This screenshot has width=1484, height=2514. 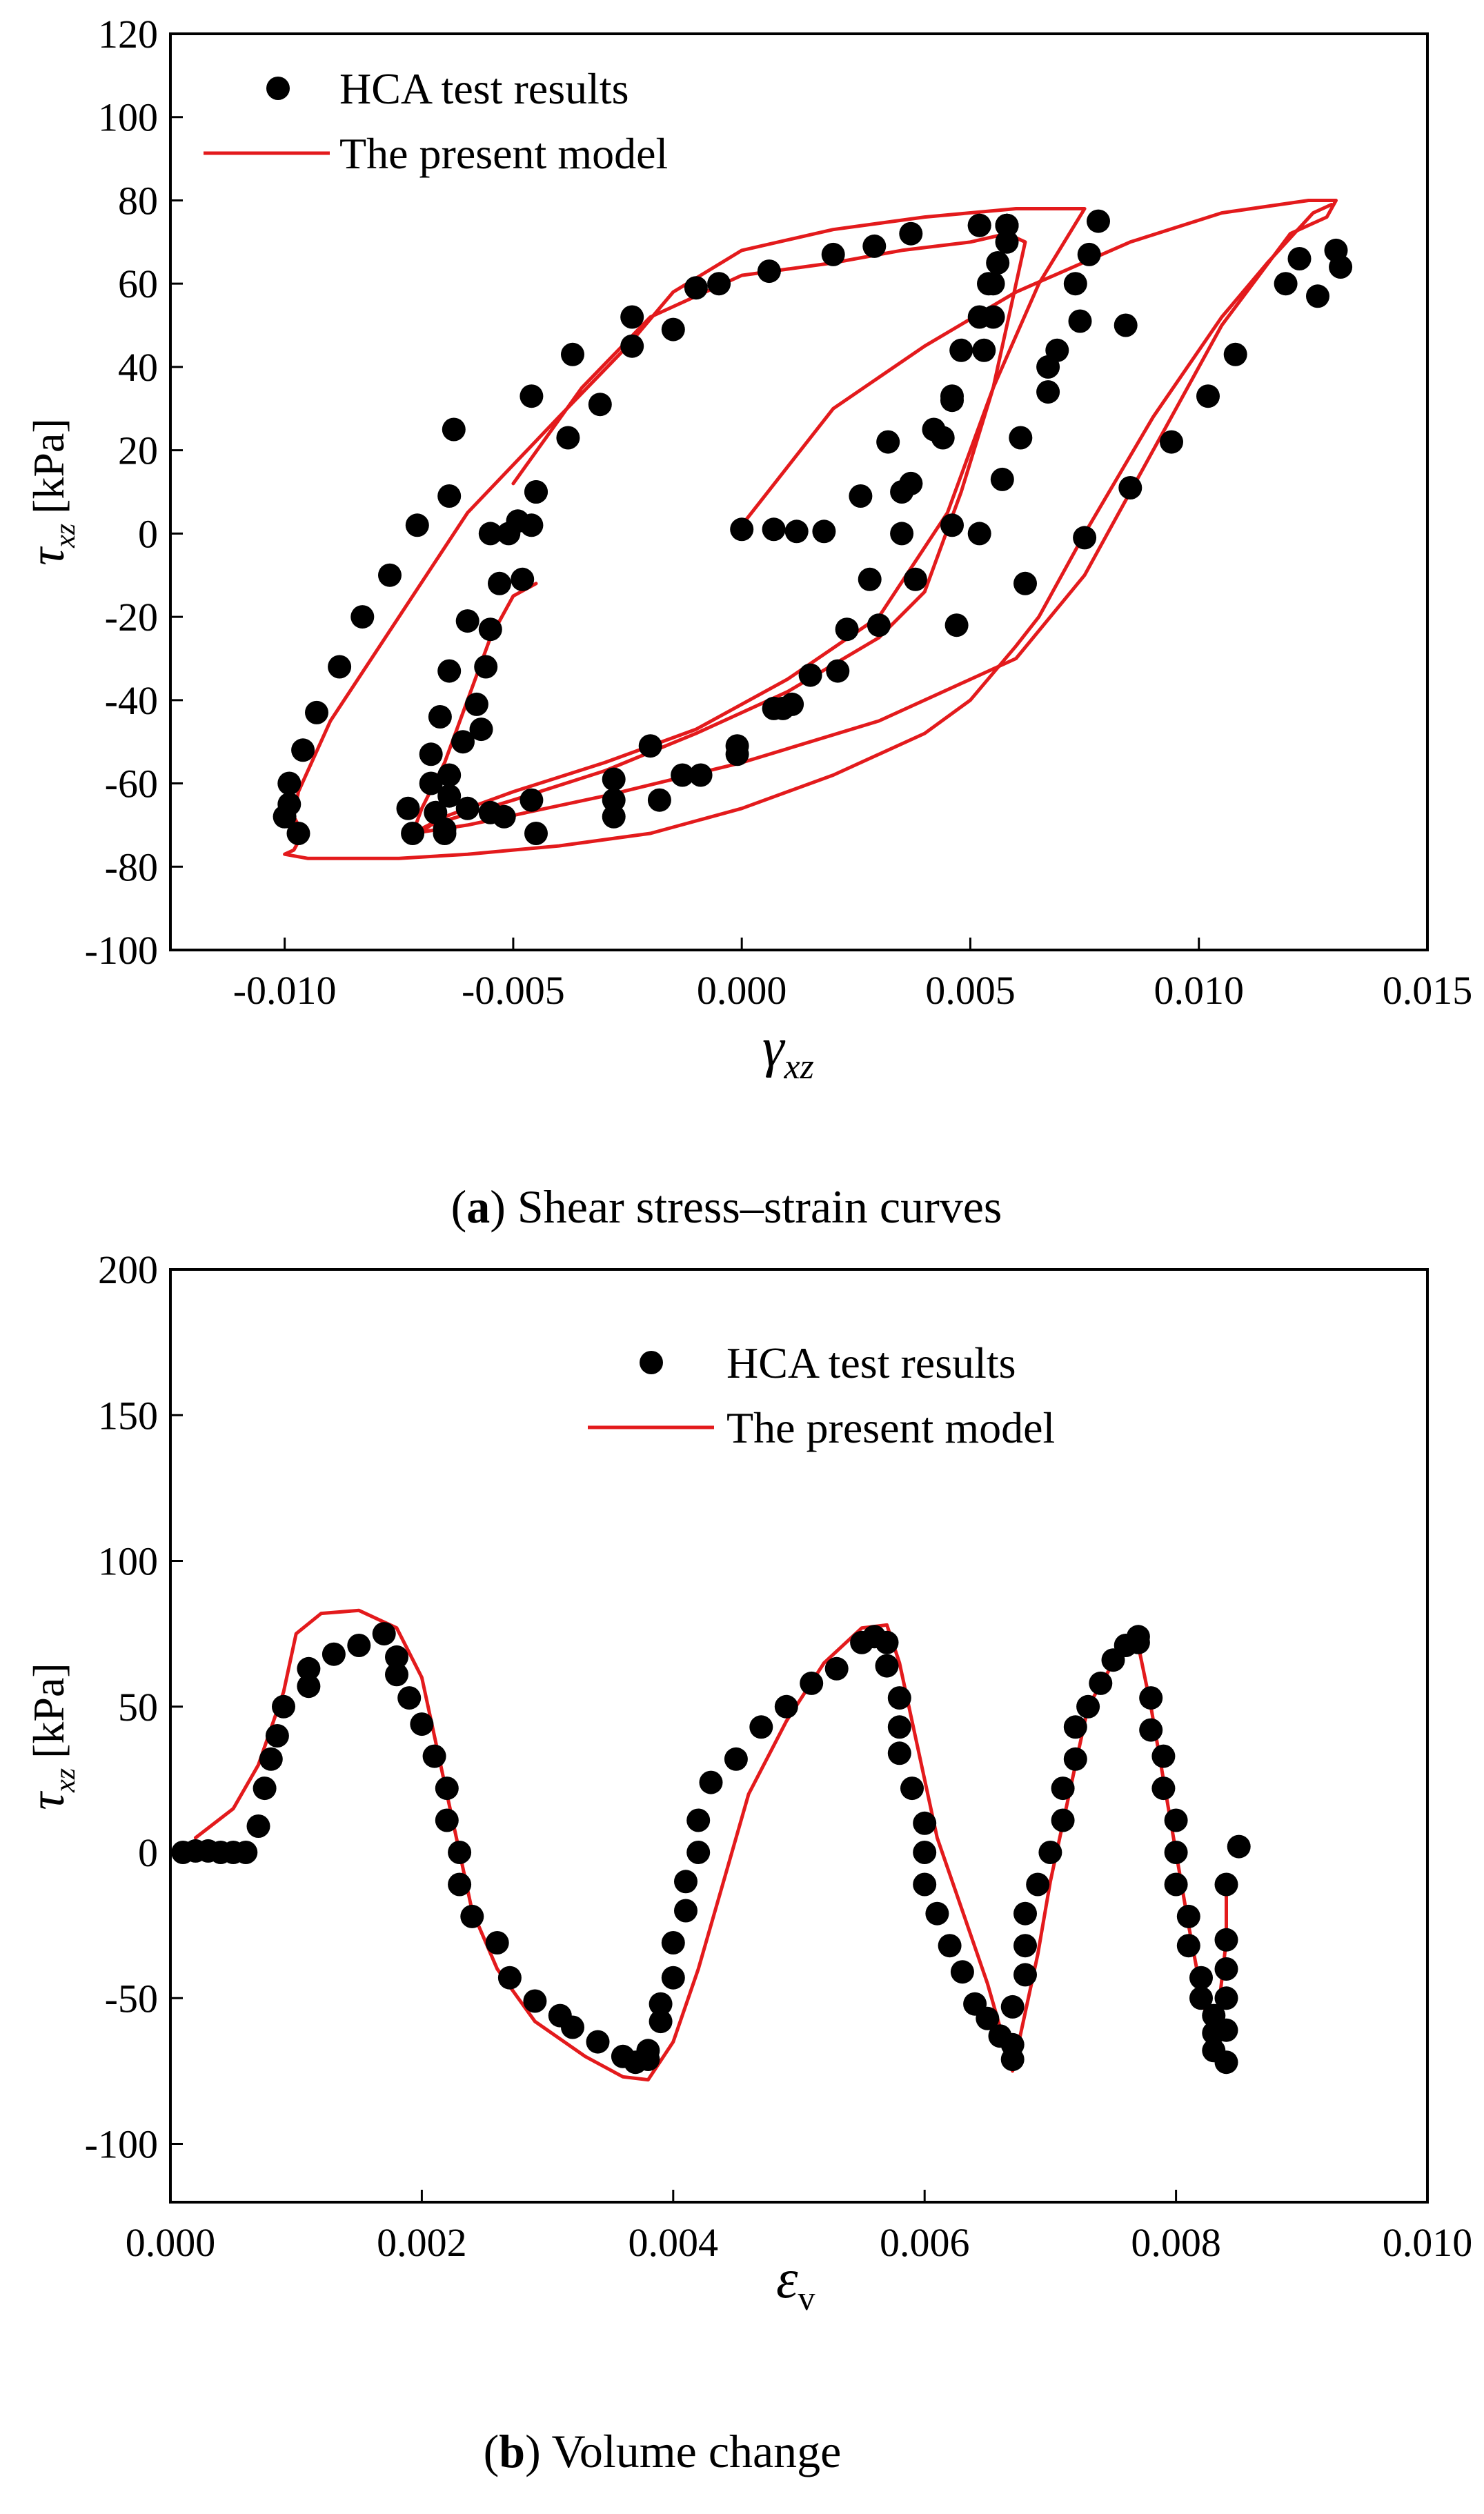 What do you see at coordinates (138, 200) in the screenshot?
I see `y-tick-label: 80` at bounding box center [138, 200].